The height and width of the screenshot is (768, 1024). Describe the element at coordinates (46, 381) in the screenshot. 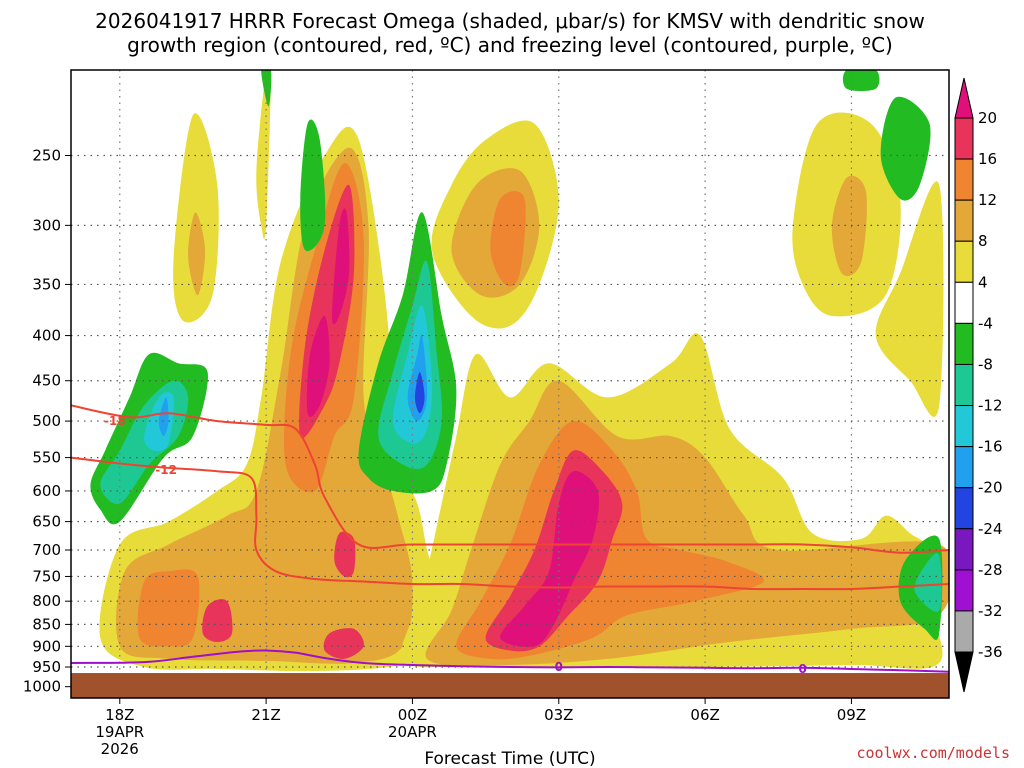

I see `y-tick-label-450: 450` at that location.